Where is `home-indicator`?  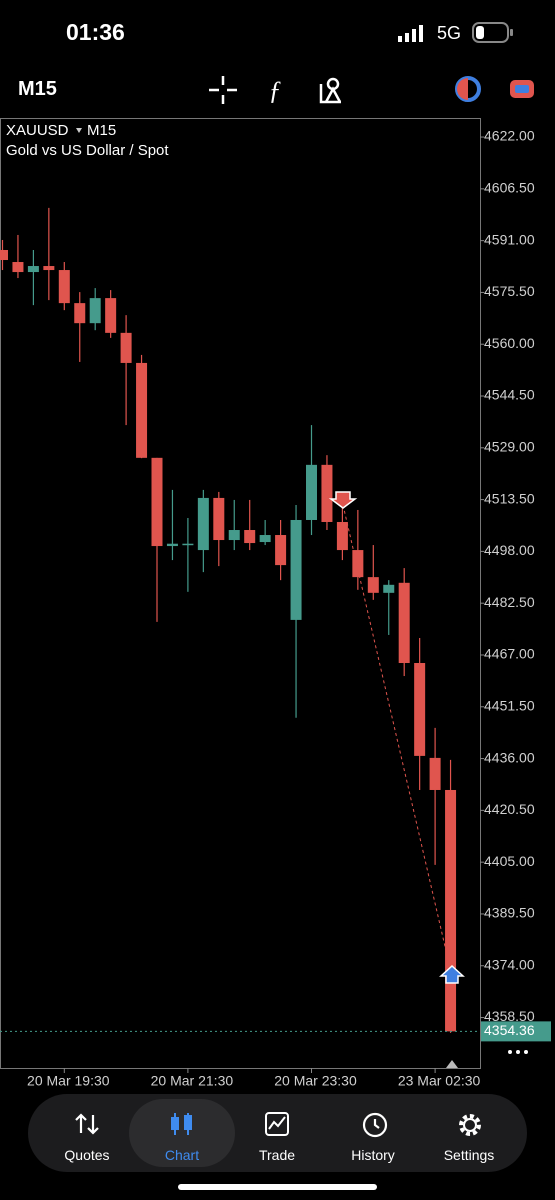
home-indicator is located at coordinates (277, 1187).